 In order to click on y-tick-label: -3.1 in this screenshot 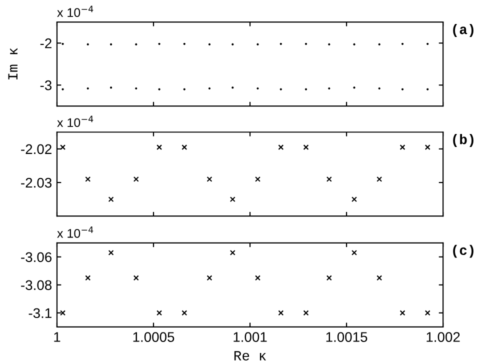, I will do `click(40, 313)`.